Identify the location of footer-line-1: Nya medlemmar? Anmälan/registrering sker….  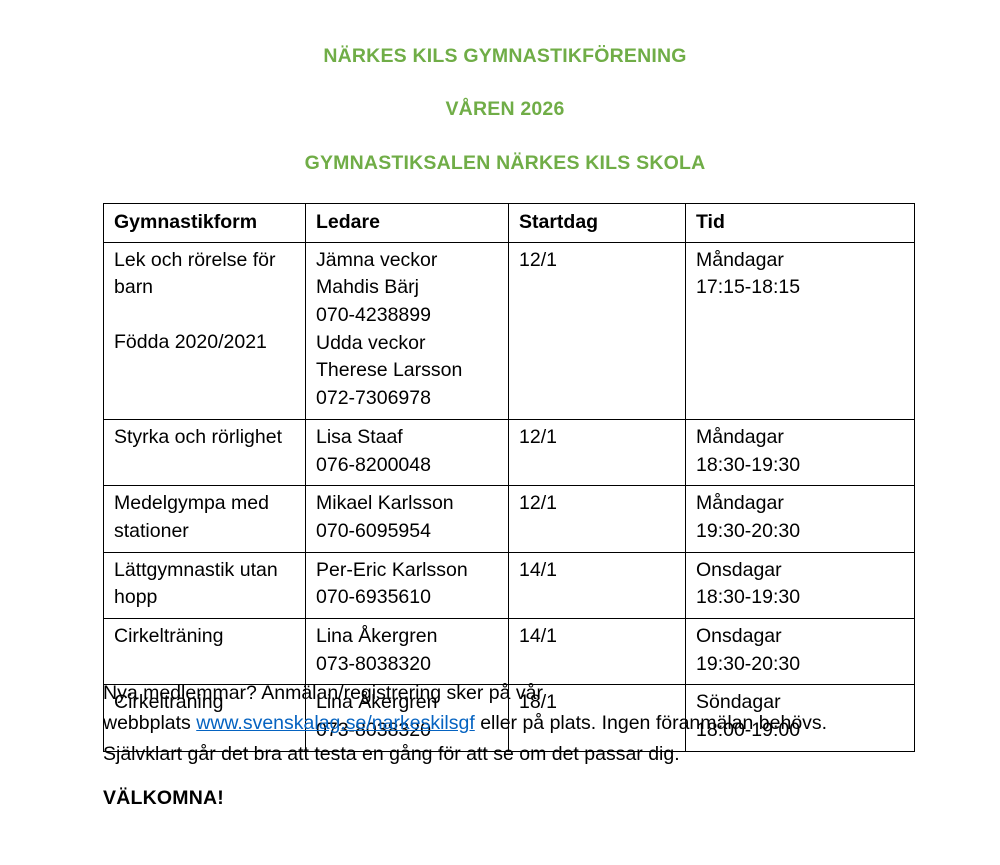
(323, 693).